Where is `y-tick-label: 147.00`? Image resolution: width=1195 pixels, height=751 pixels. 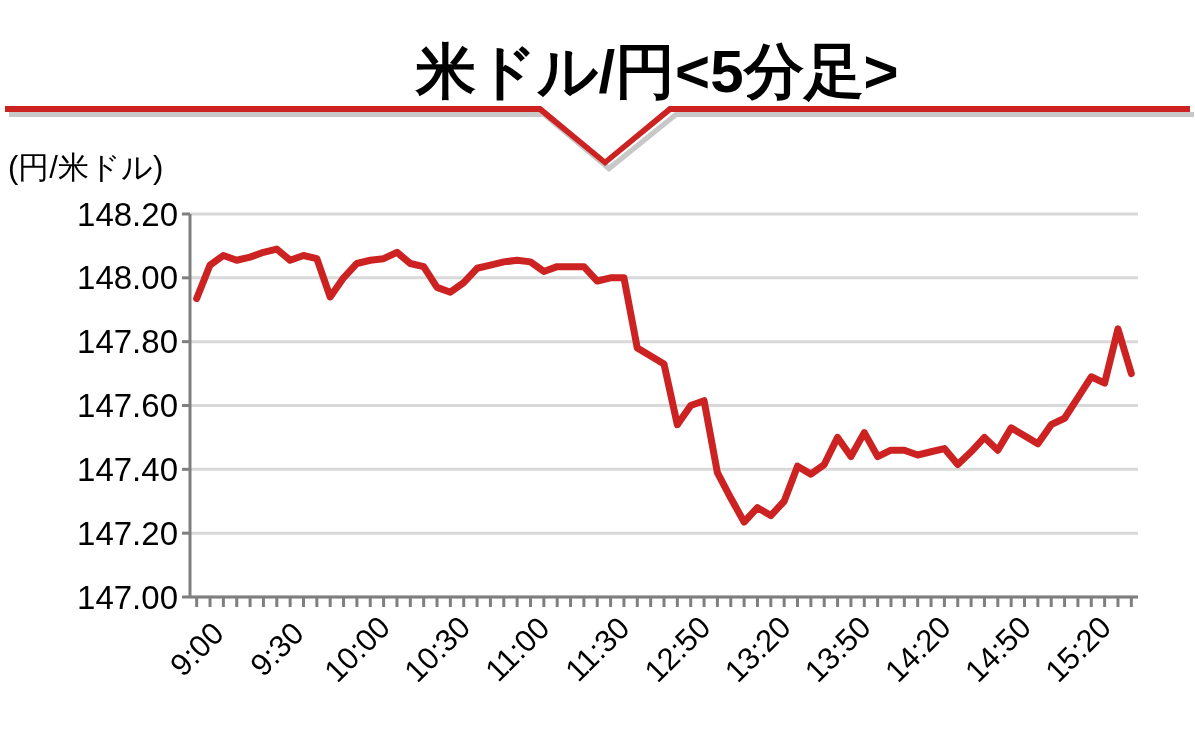 y-tick-label: 147.00 is located at coordinates (127, 597).